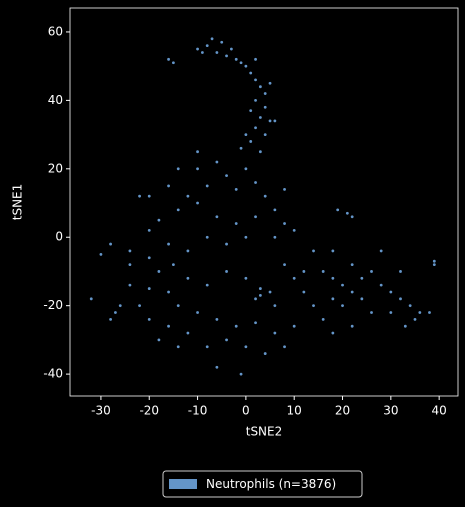 Image resolution: width=465 pixels, height=507 pixels. What do you see at coordinates (439, 411) in the screenshot?
I see `x-tick-label: 40` at bounding box center [439, 411].